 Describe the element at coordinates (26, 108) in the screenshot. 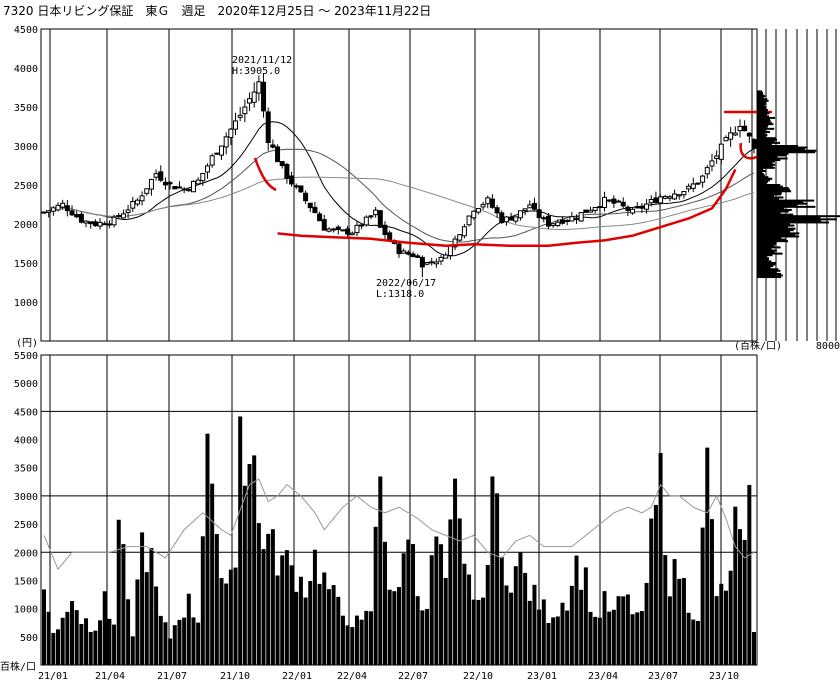

I see `price-tick-label: 3500` at that location.